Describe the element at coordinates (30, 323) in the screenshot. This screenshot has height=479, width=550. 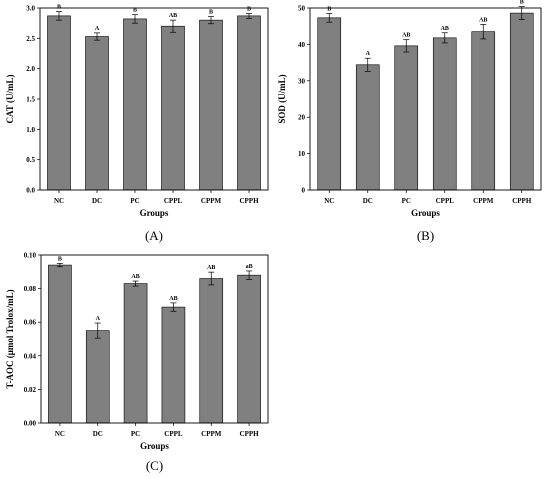
I see `y-tick-label: 0.06` at that location.